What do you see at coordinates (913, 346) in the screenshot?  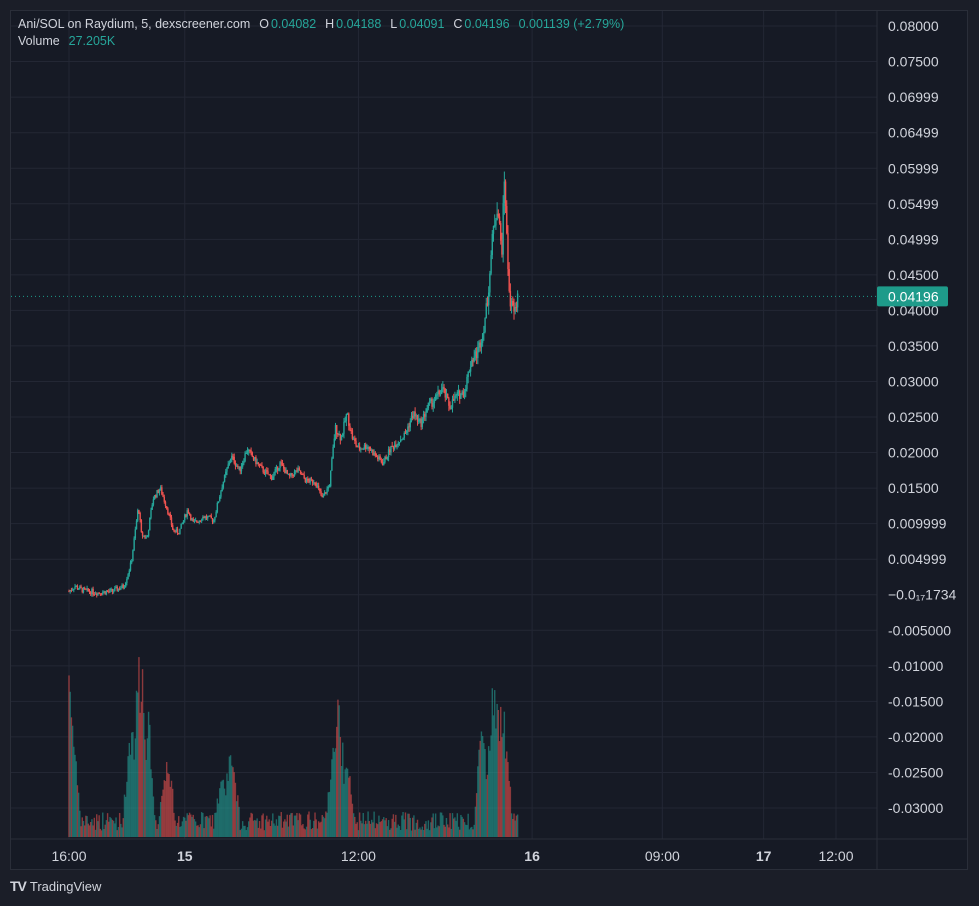 I see `price-tick-label: 0.03500` at bounding box center [913, 346].